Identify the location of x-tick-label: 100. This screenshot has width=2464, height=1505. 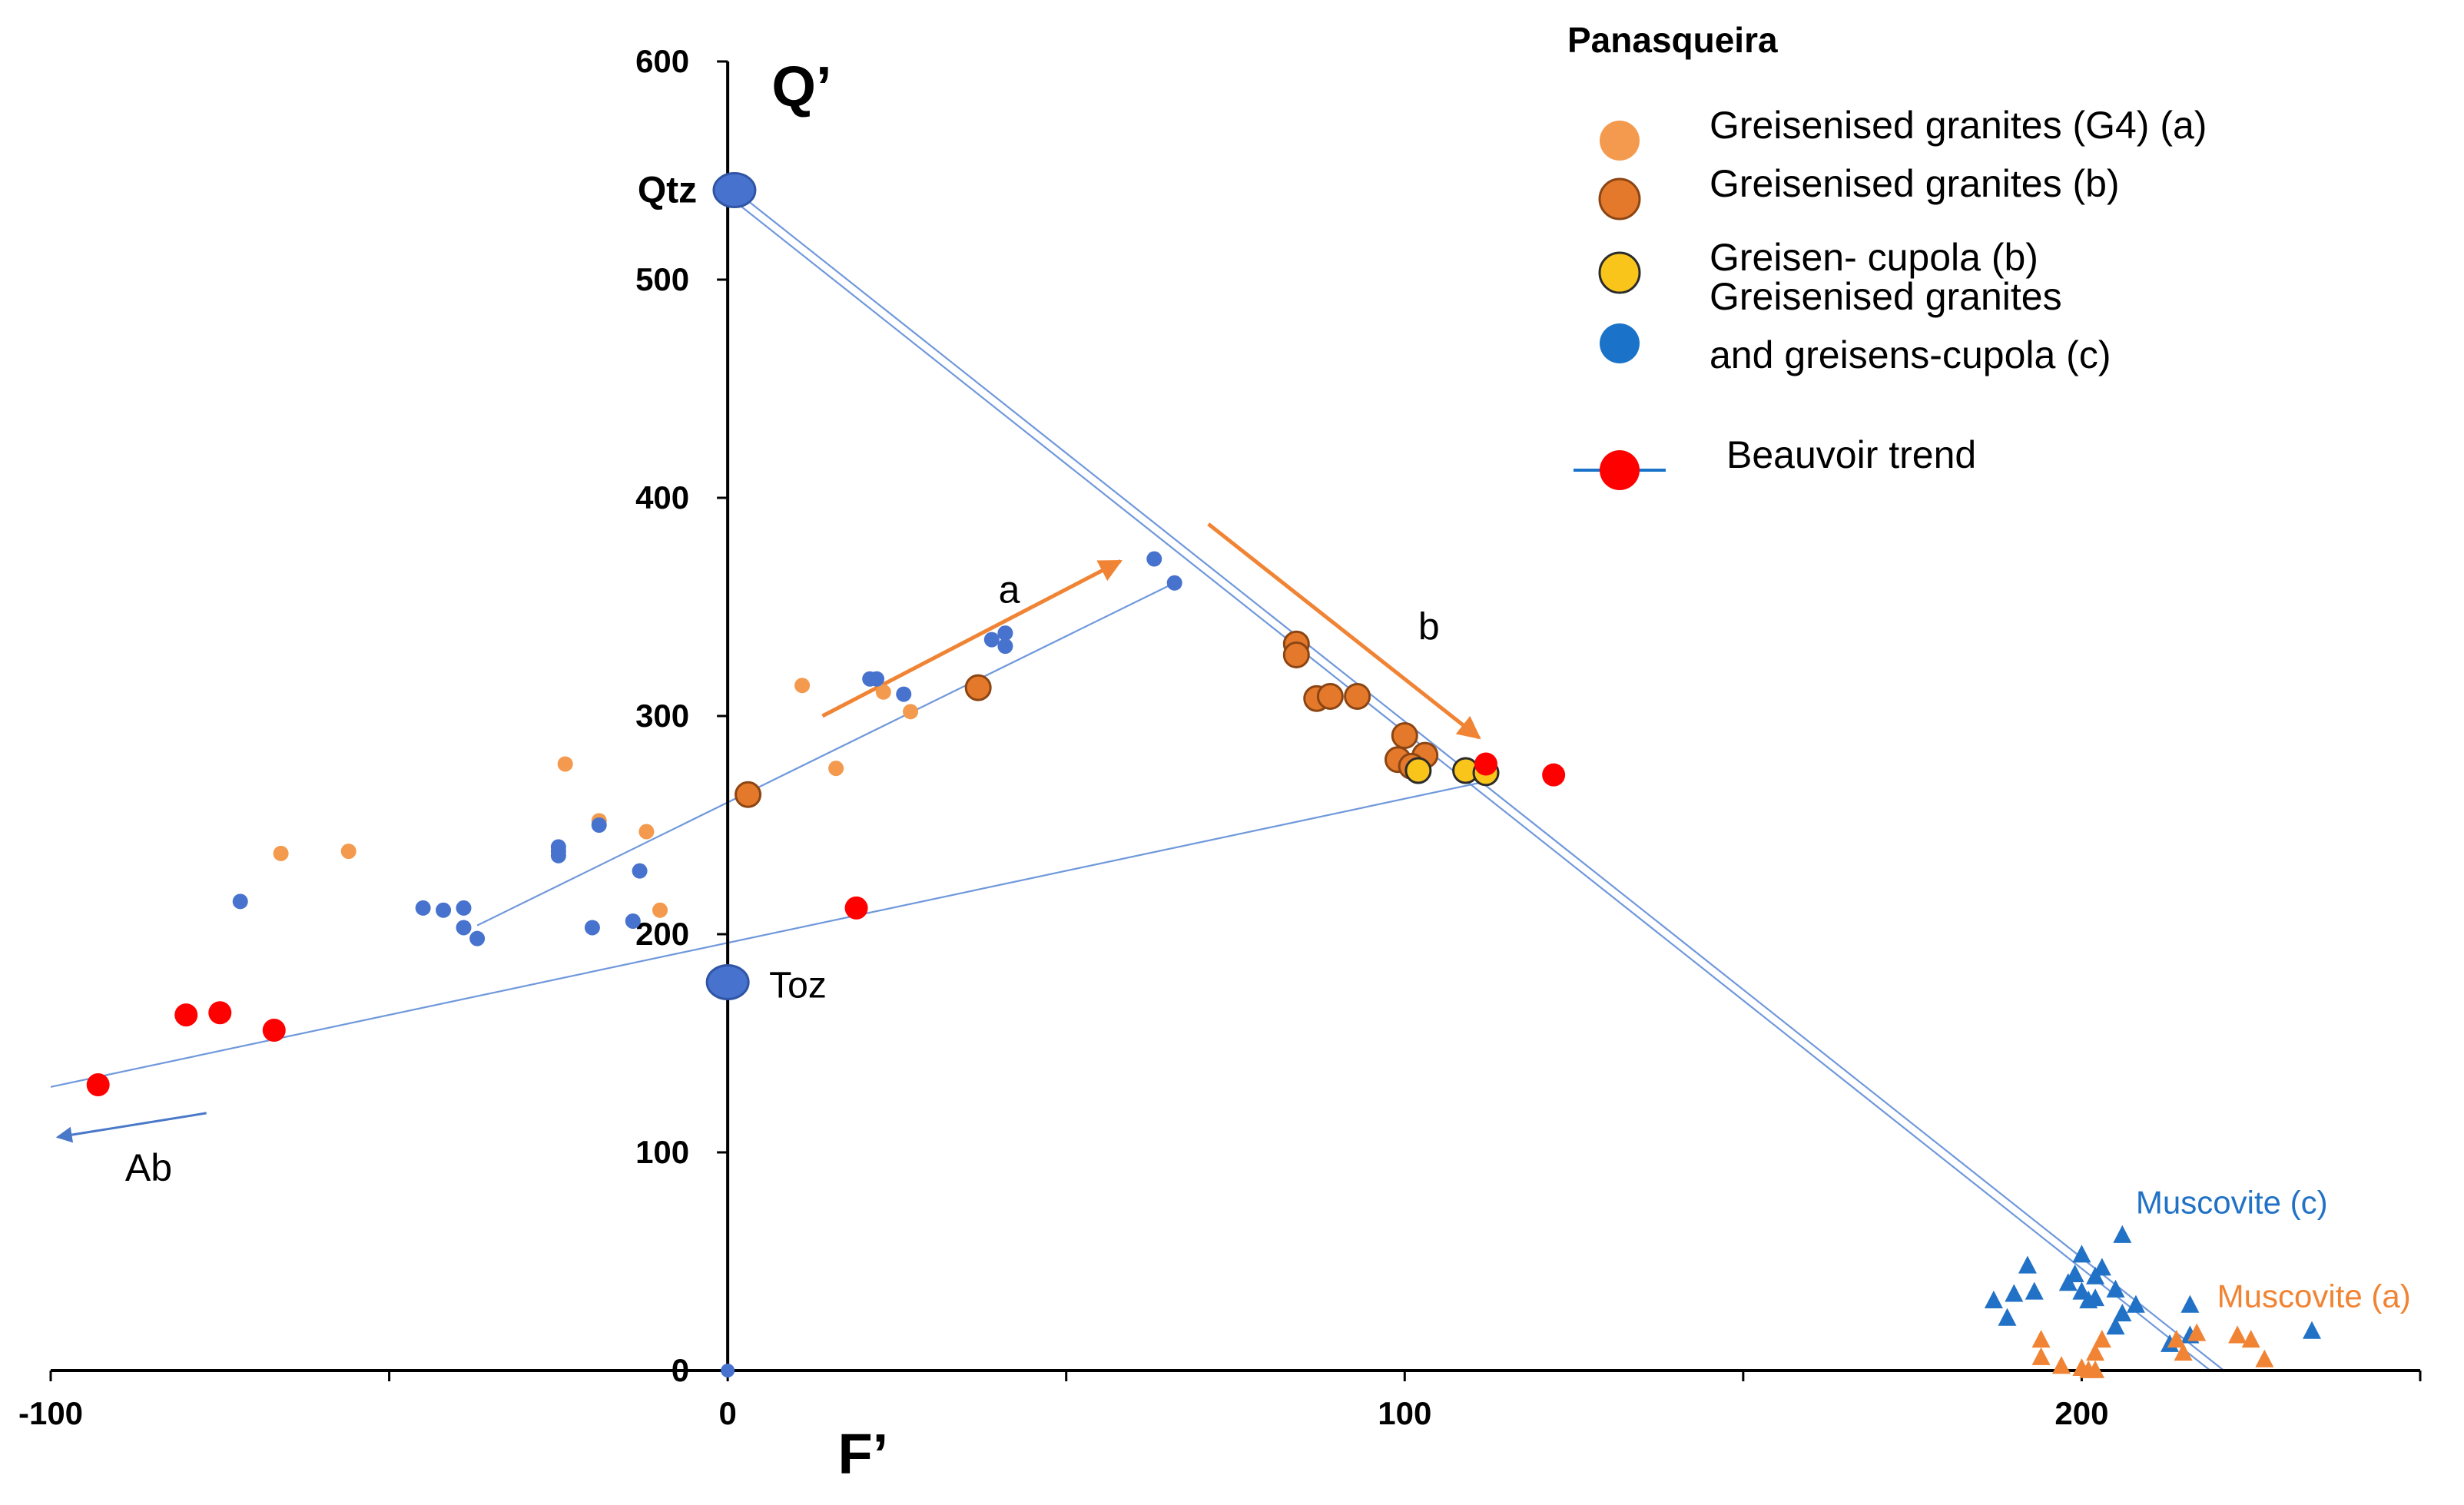
(1404, 1413).